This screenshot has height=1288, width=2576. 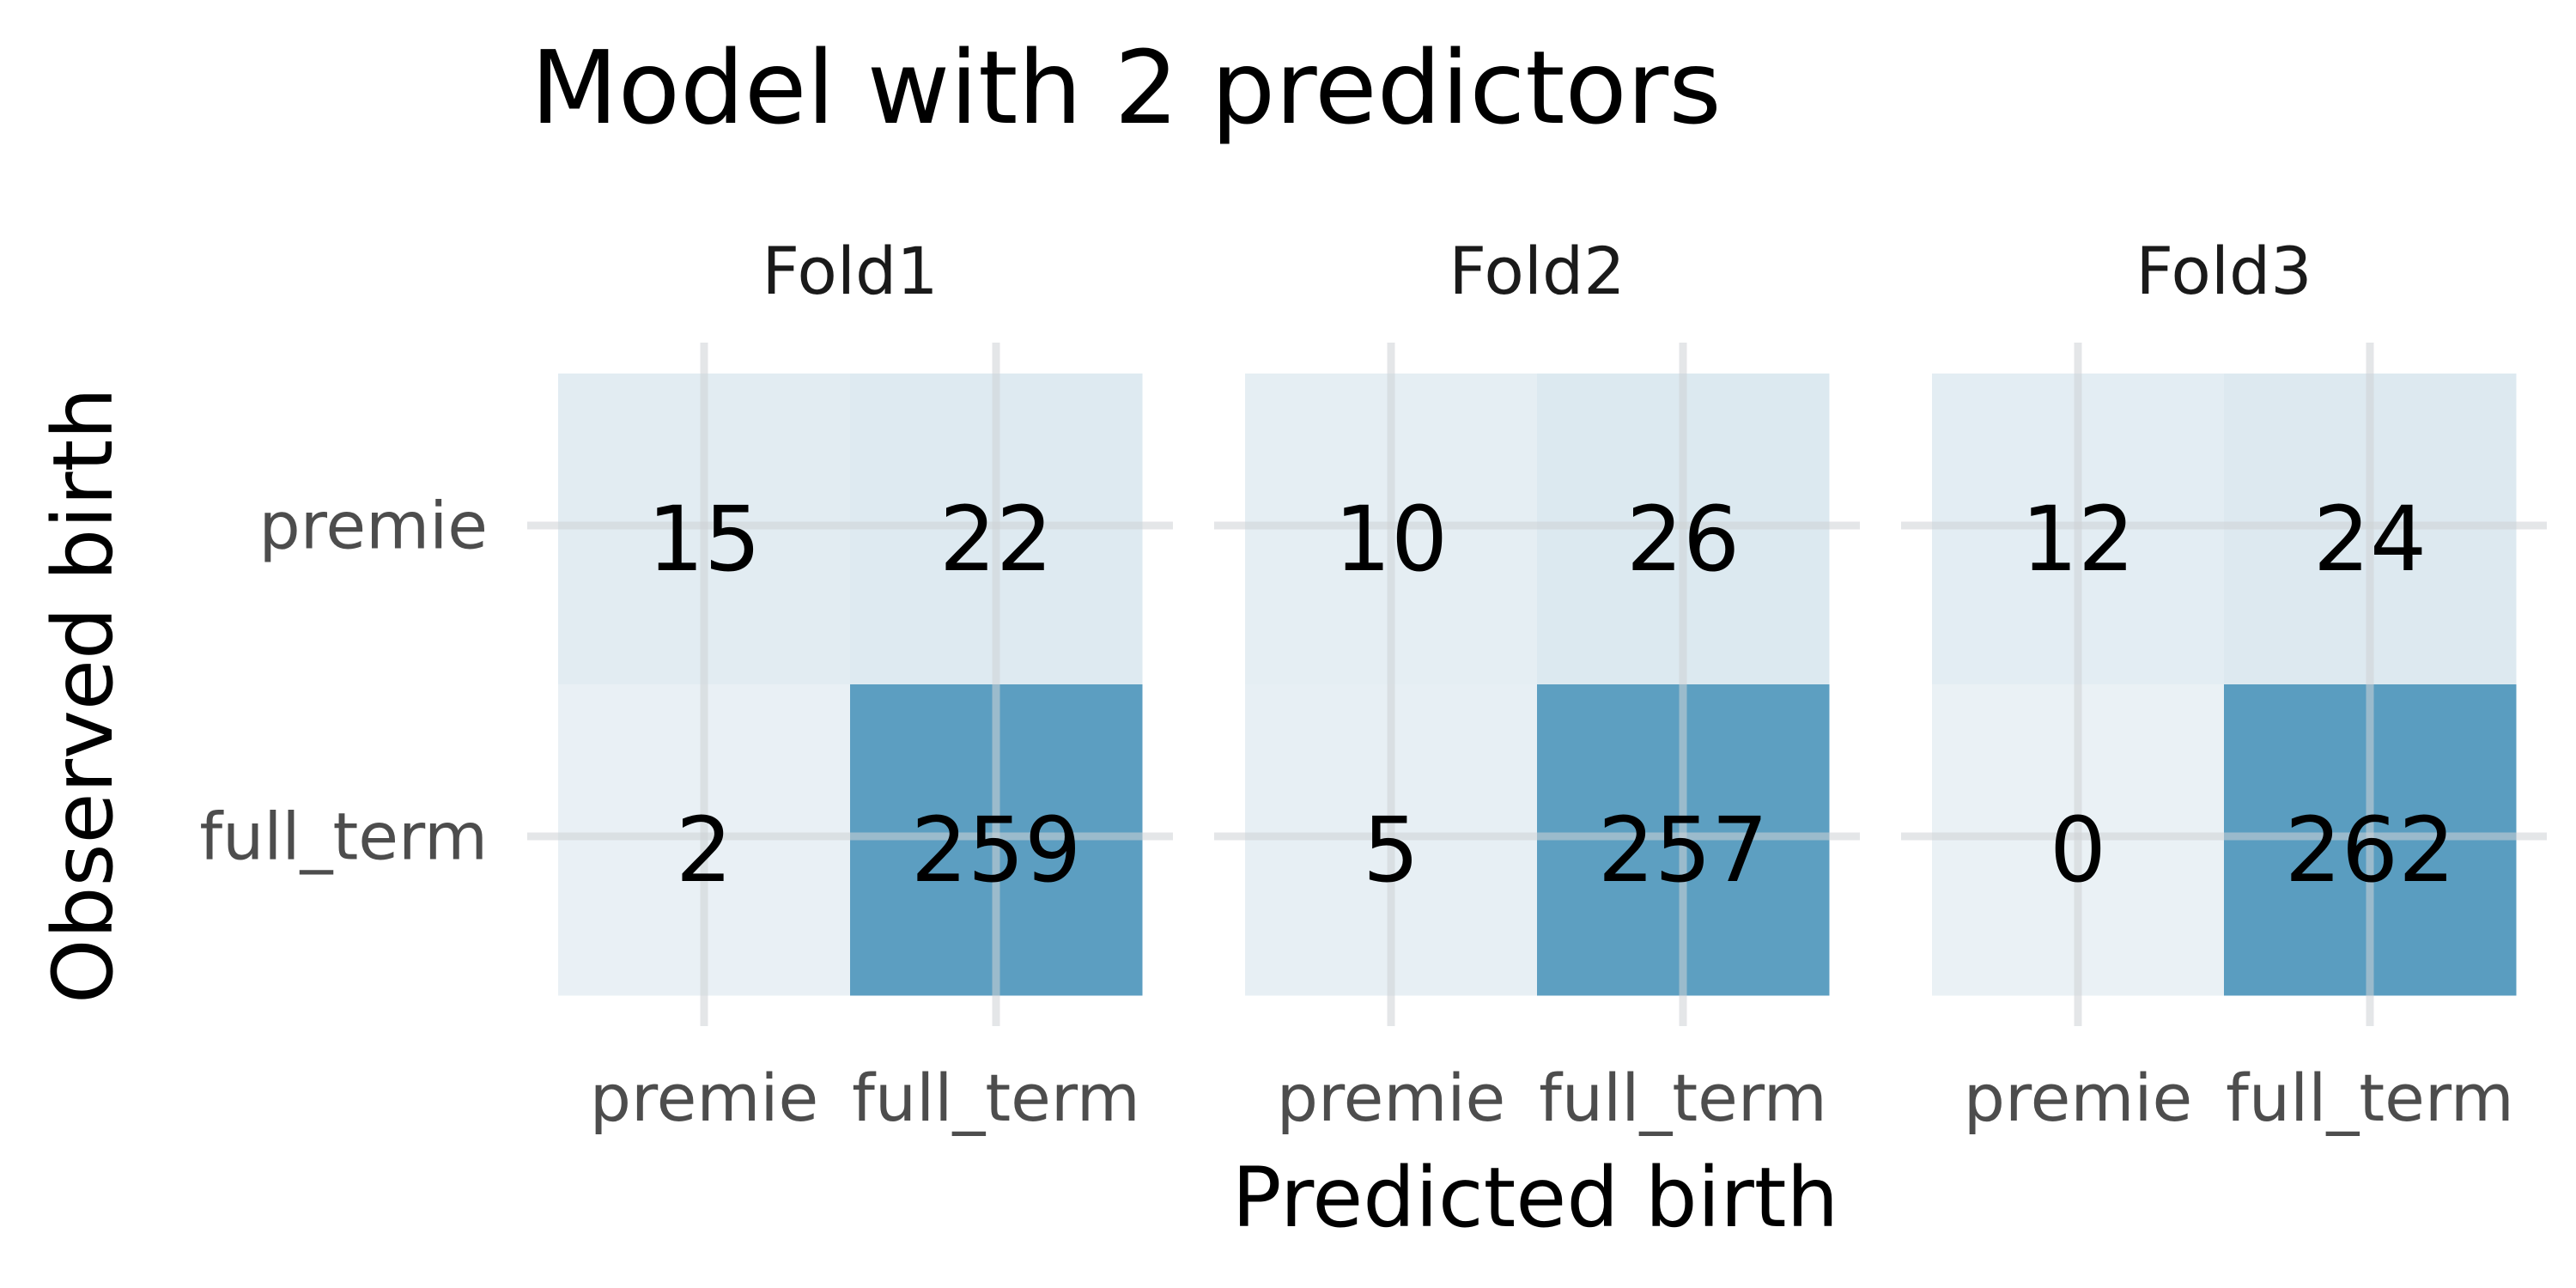 I want to click on facet-label-fold1: Fold1, so click(x=850, y=271).